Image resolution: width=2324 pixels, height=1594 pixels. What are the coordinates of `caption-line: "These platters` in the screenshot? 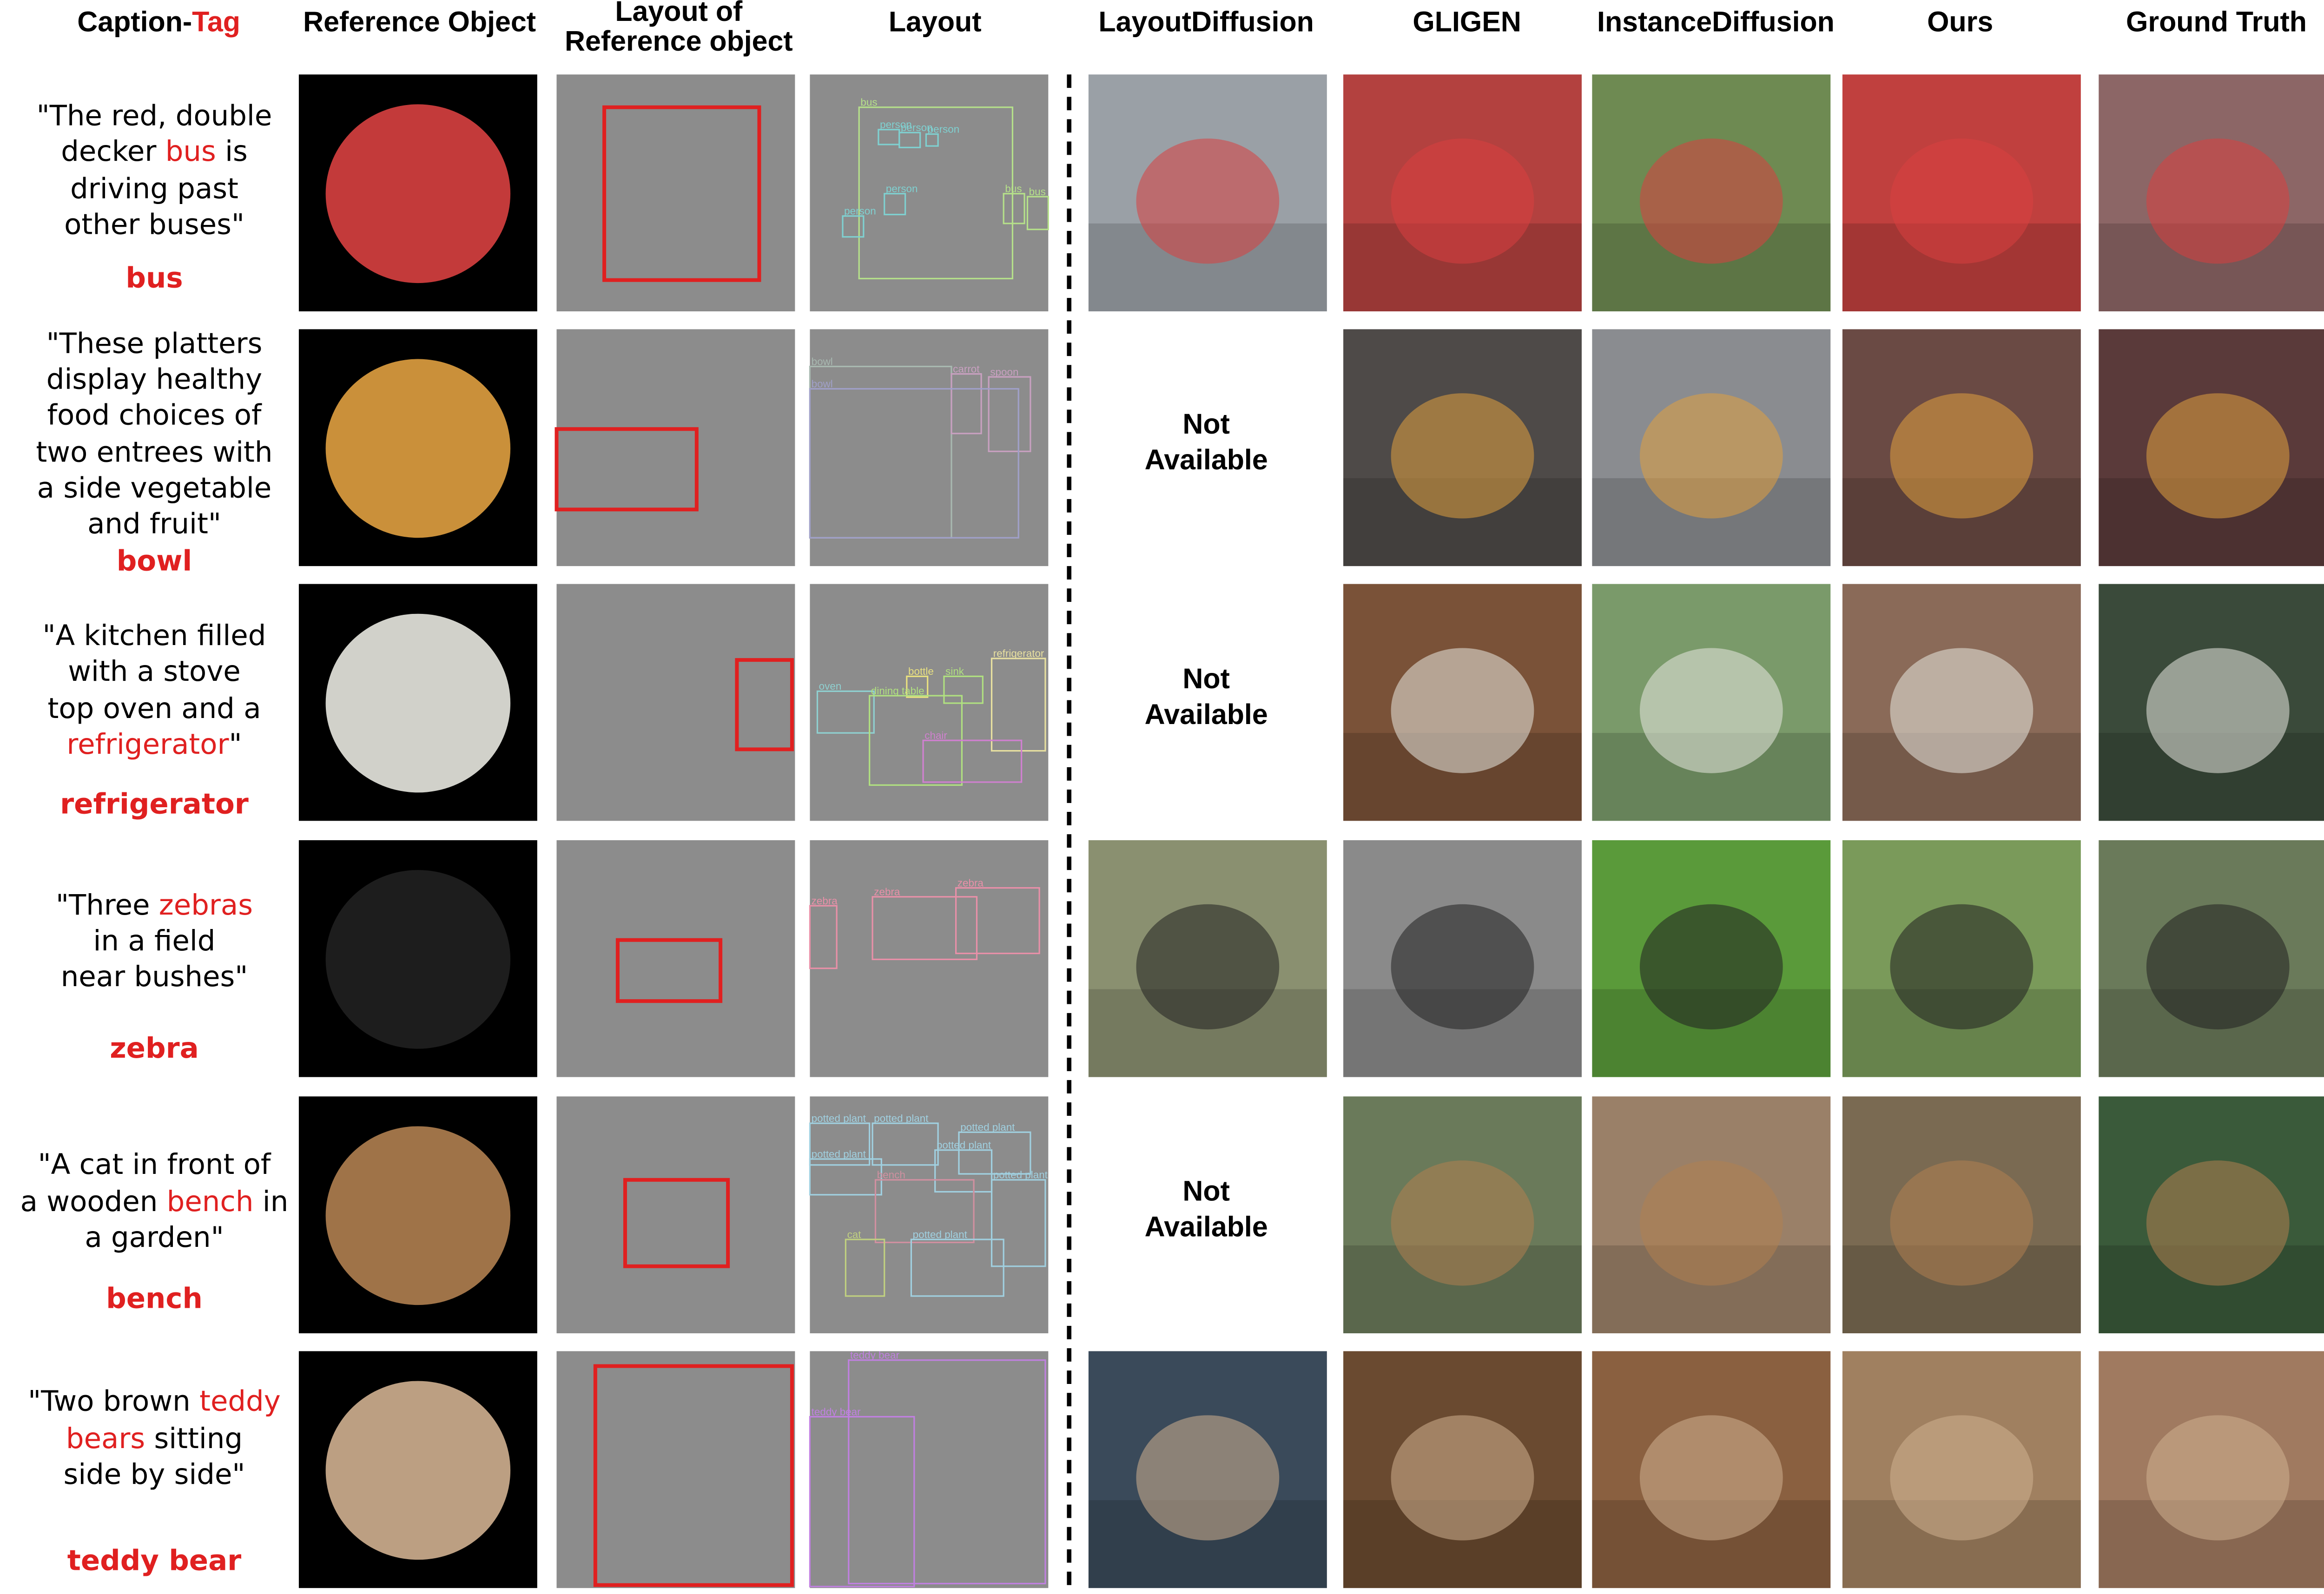 It's located at (154, 343).